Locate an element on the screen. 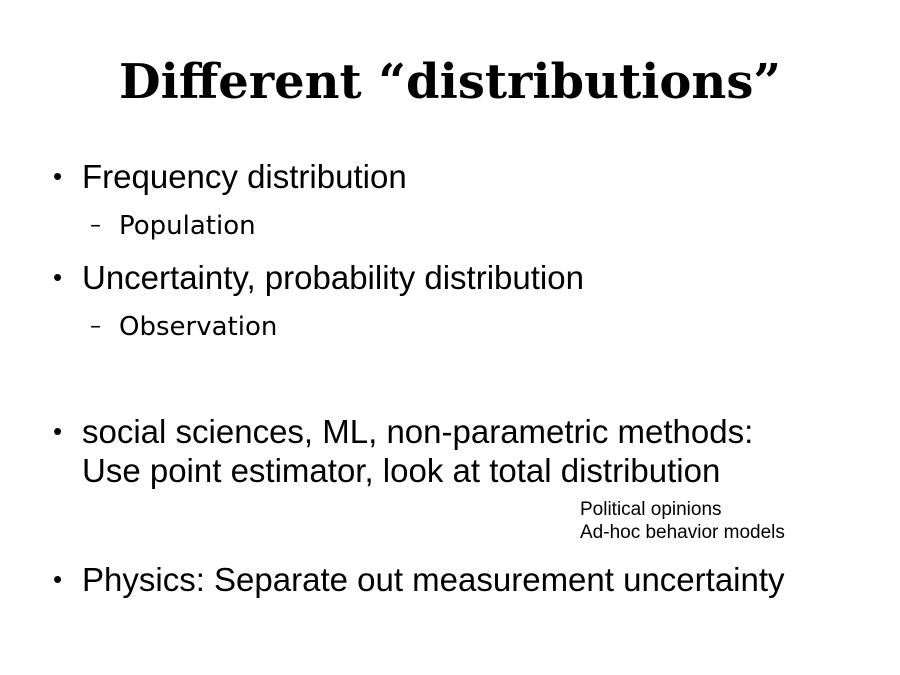  note-ad-hoc-behavior-models: Ad-hoc behavior models is located at coordinates (682, 532).